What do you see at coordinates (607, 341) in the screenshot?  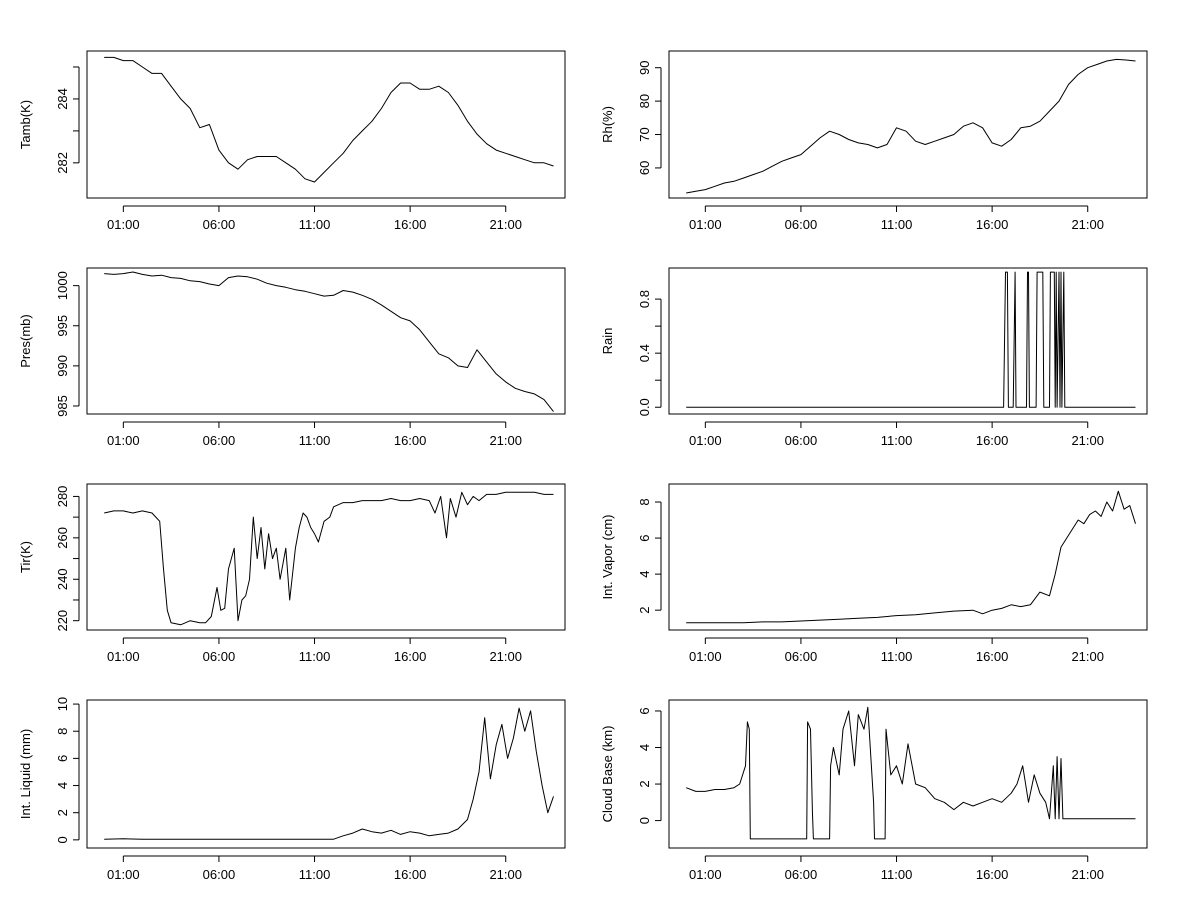 I see `y-axis-label: Rain` at bounding box center [607, 341].